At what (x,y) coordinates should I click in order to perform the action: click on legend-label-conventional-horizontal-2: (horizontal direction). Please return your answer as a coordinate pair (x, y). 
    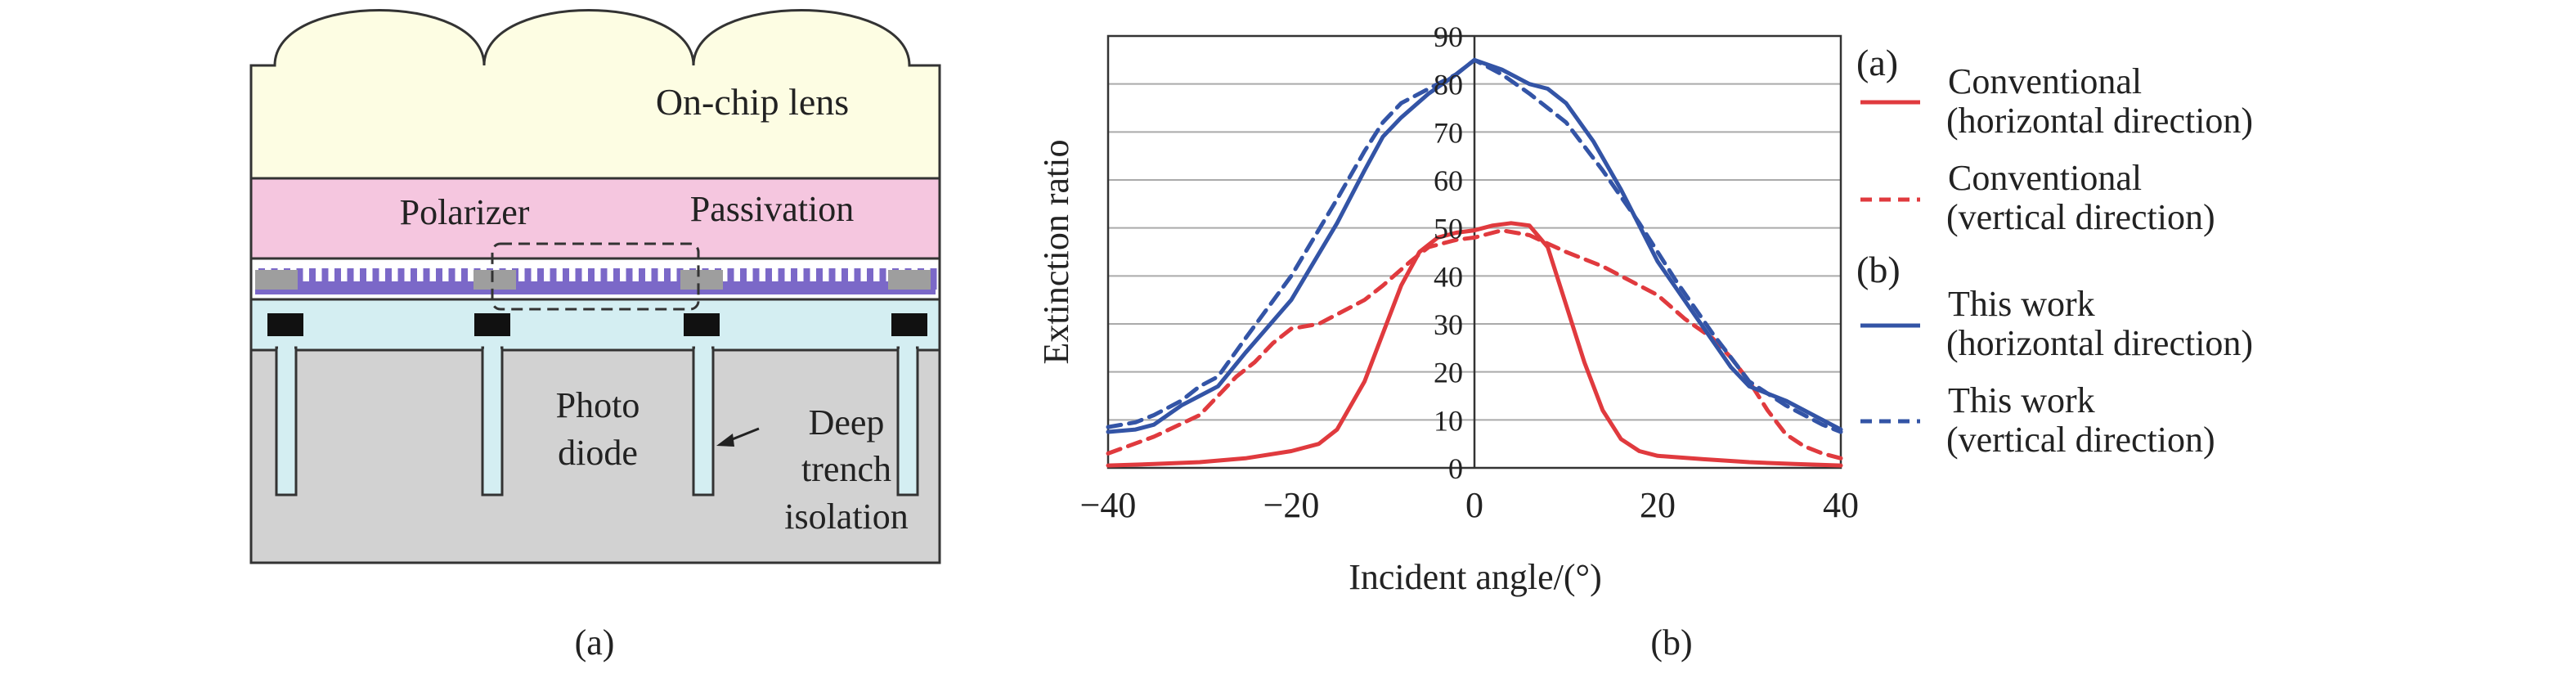
    Looking at the image, I should click on (2099, 121).